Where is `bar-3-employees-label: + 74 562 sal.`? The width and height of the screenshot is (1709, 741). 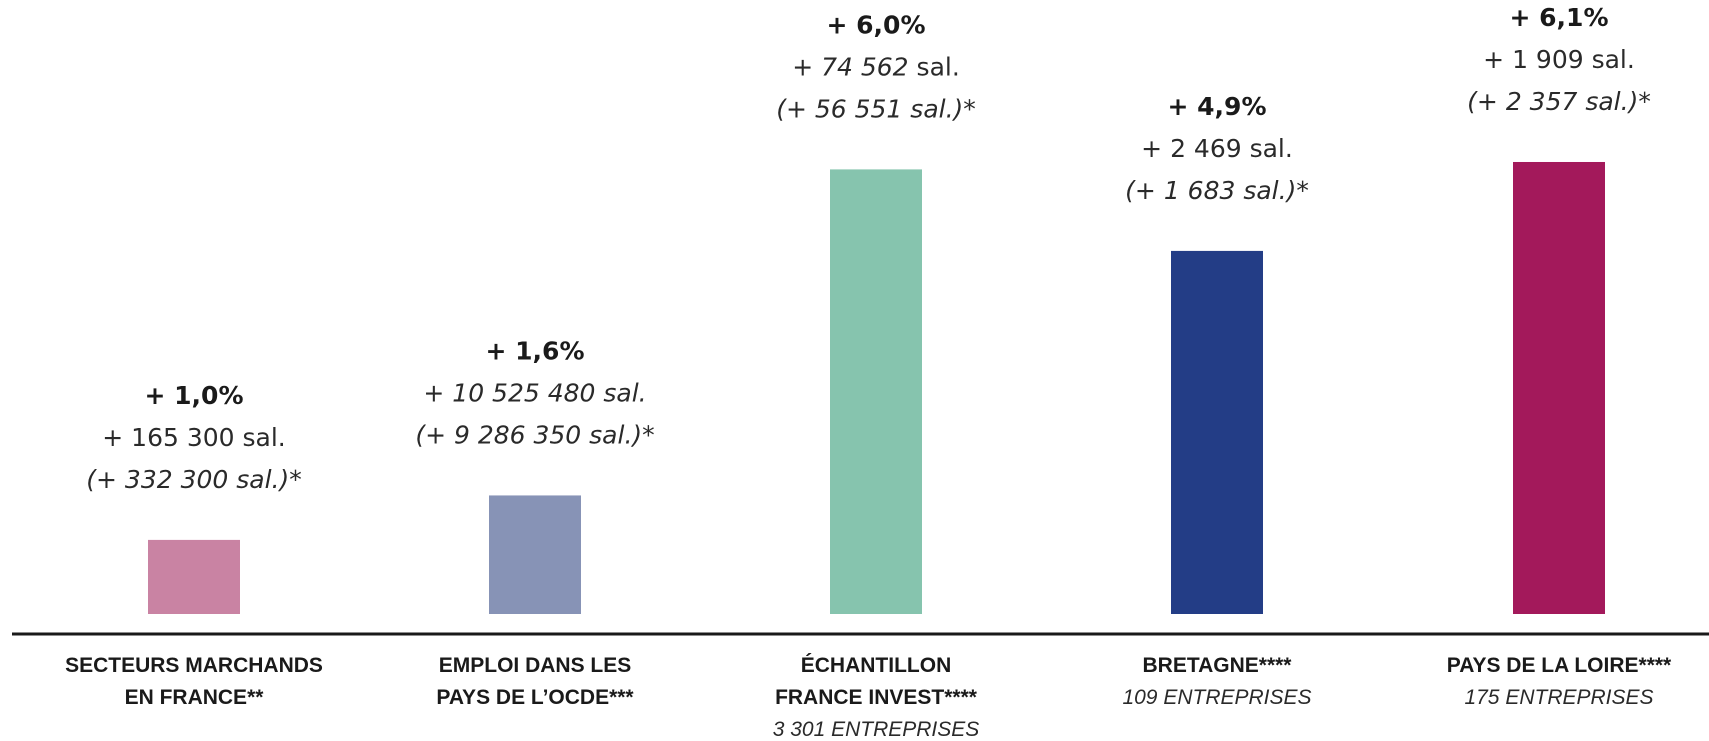 bar-3-employees-label: + 74 562 sal. is located at coordinates (876, 66).